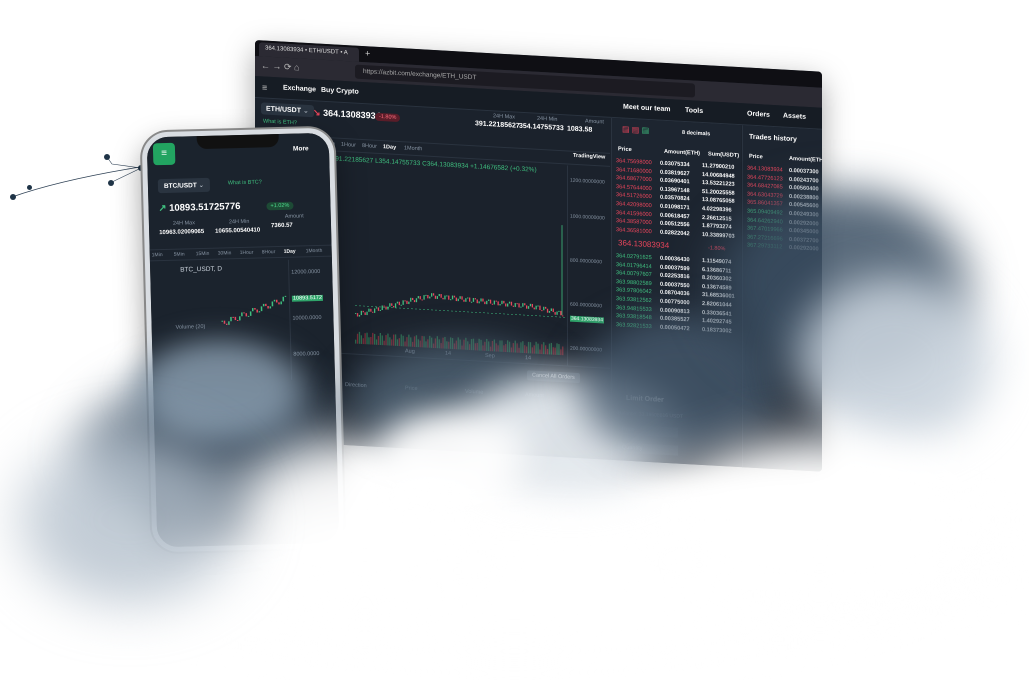 This screenshot has height=680, width=1029. I want to click on price-line, so click(461, 311).